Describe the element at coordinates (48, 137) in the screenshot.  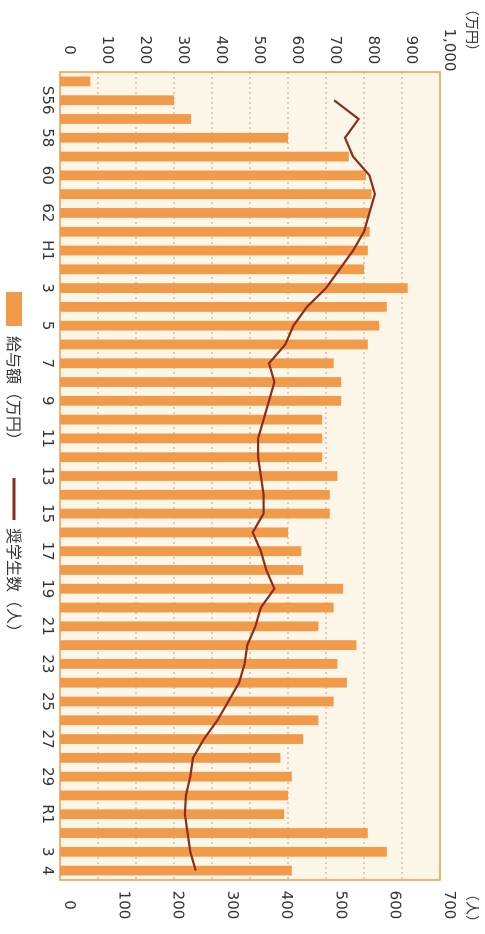
I see `x-tick-label: 58` at that location.